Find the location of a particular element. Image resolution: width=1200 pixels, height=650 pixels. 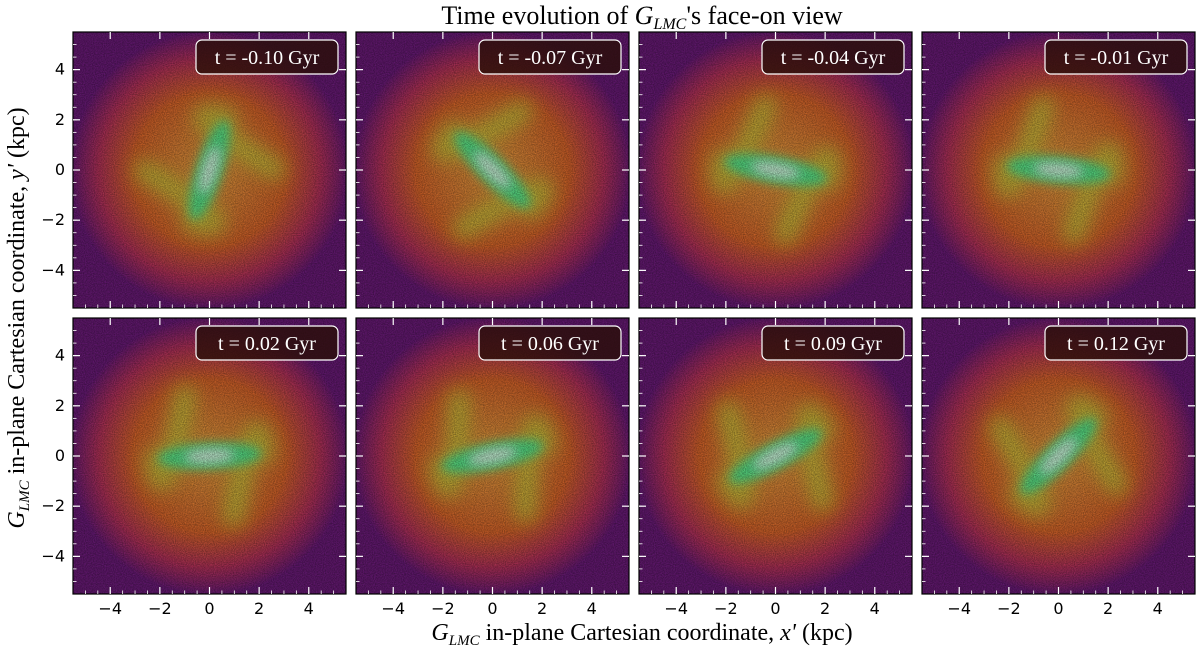

time-label: t = 0.06 Gyr is located at coordinates (550, 344).